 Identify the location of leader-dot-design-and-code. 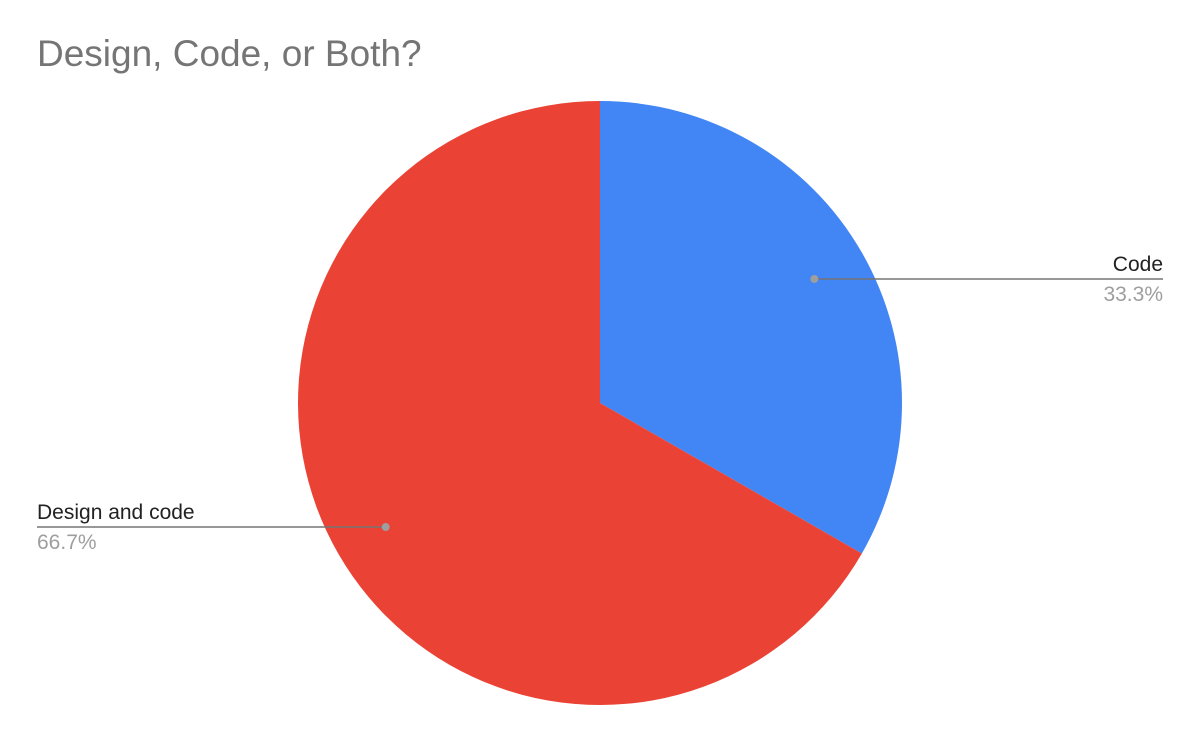
(385, 527).